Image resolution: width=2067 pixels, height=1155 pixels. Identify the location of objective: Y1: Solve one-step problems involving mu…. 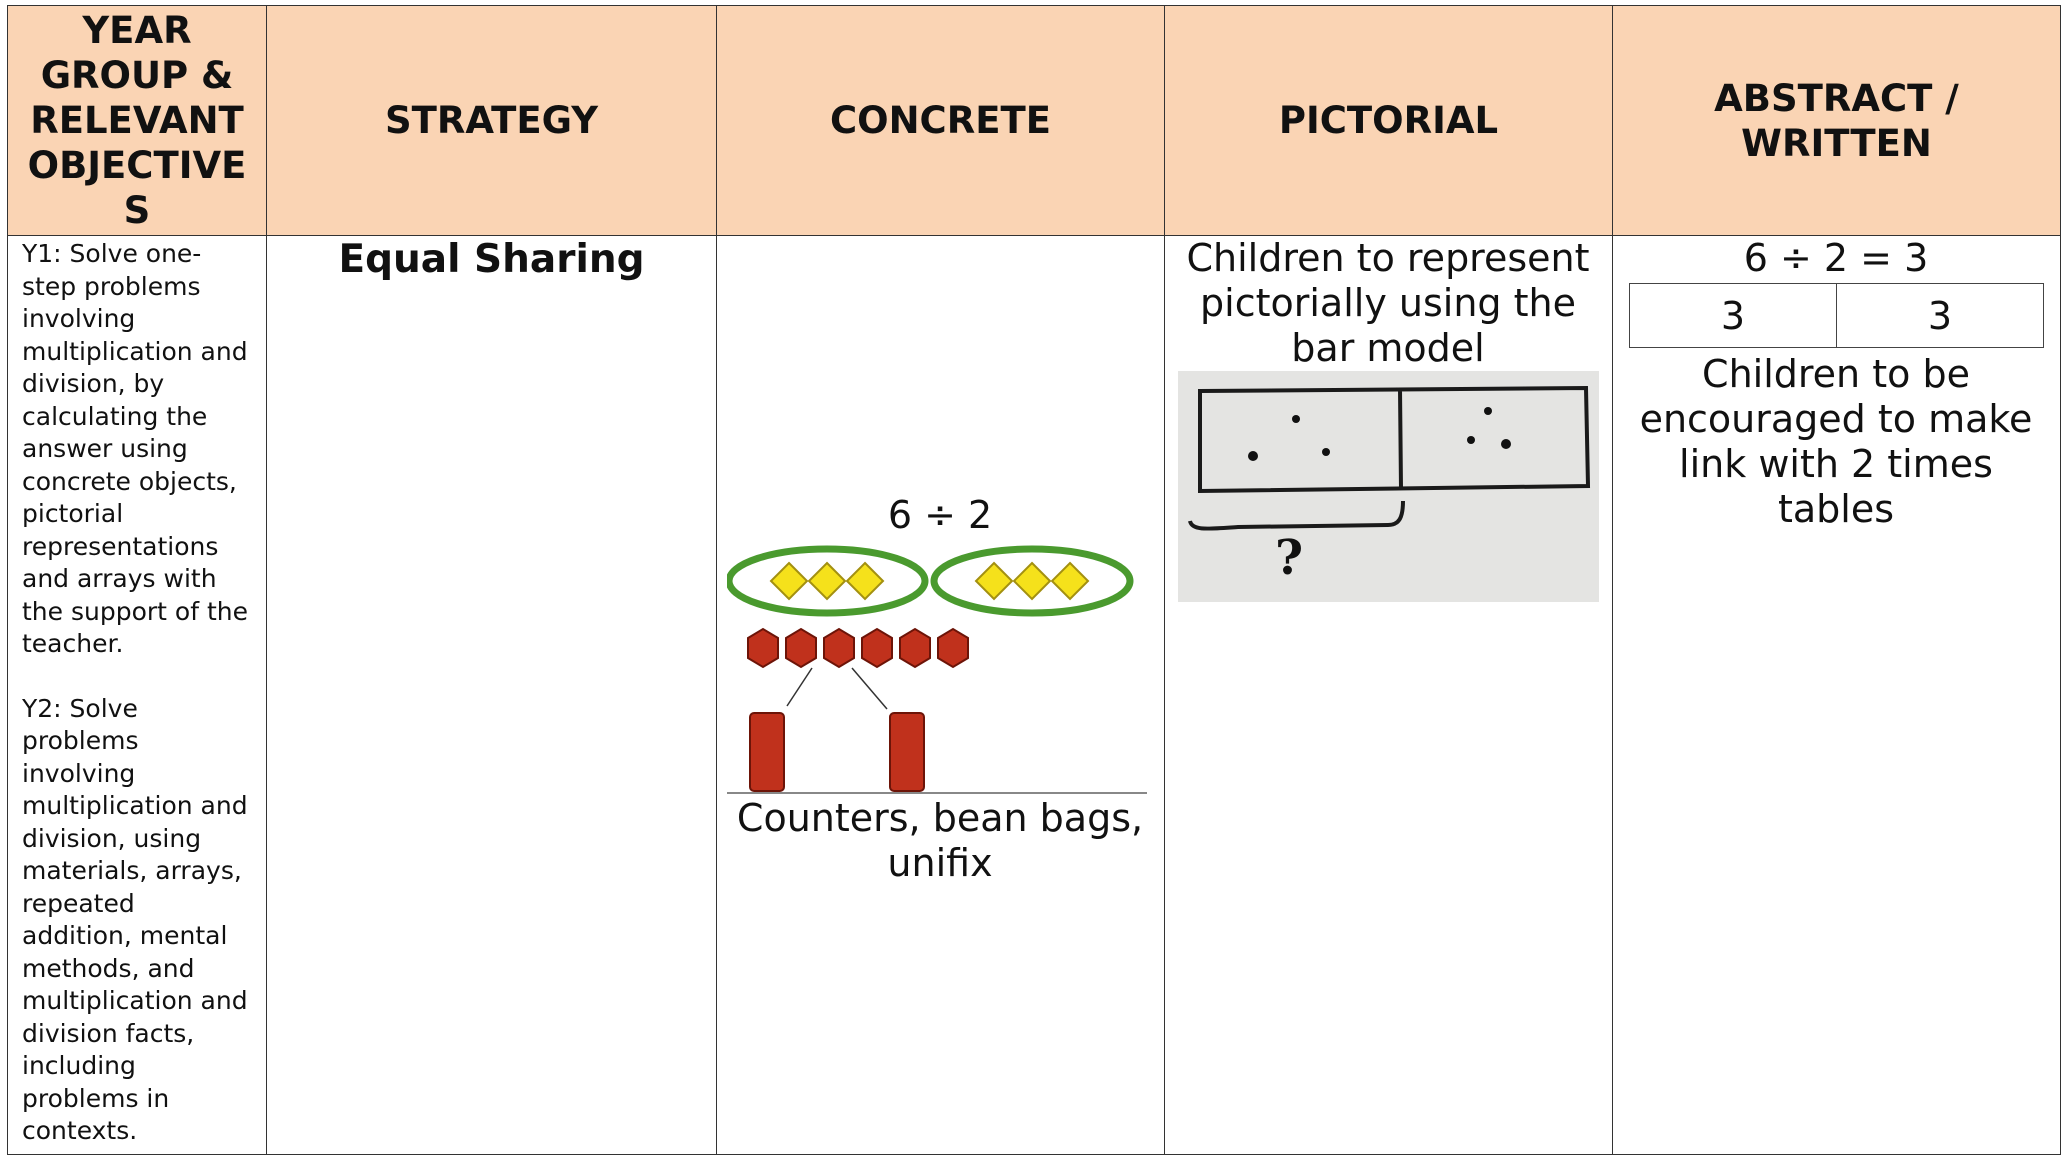
(135, 448).